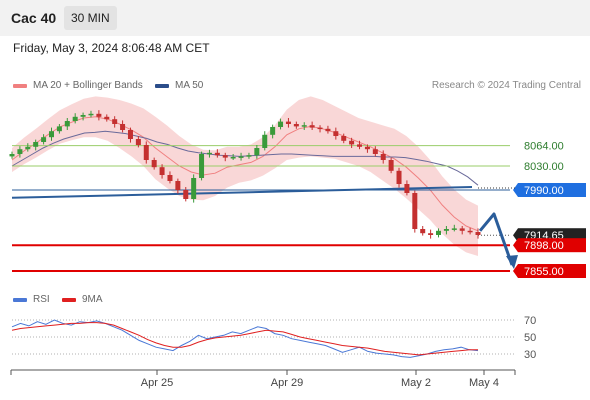 This screenshot has height=400, width=590. What do you see at coordinates (92, 299) in the screenshot?
I see `legend-9ma-label: 9MA` at bounding box center [92, 299].